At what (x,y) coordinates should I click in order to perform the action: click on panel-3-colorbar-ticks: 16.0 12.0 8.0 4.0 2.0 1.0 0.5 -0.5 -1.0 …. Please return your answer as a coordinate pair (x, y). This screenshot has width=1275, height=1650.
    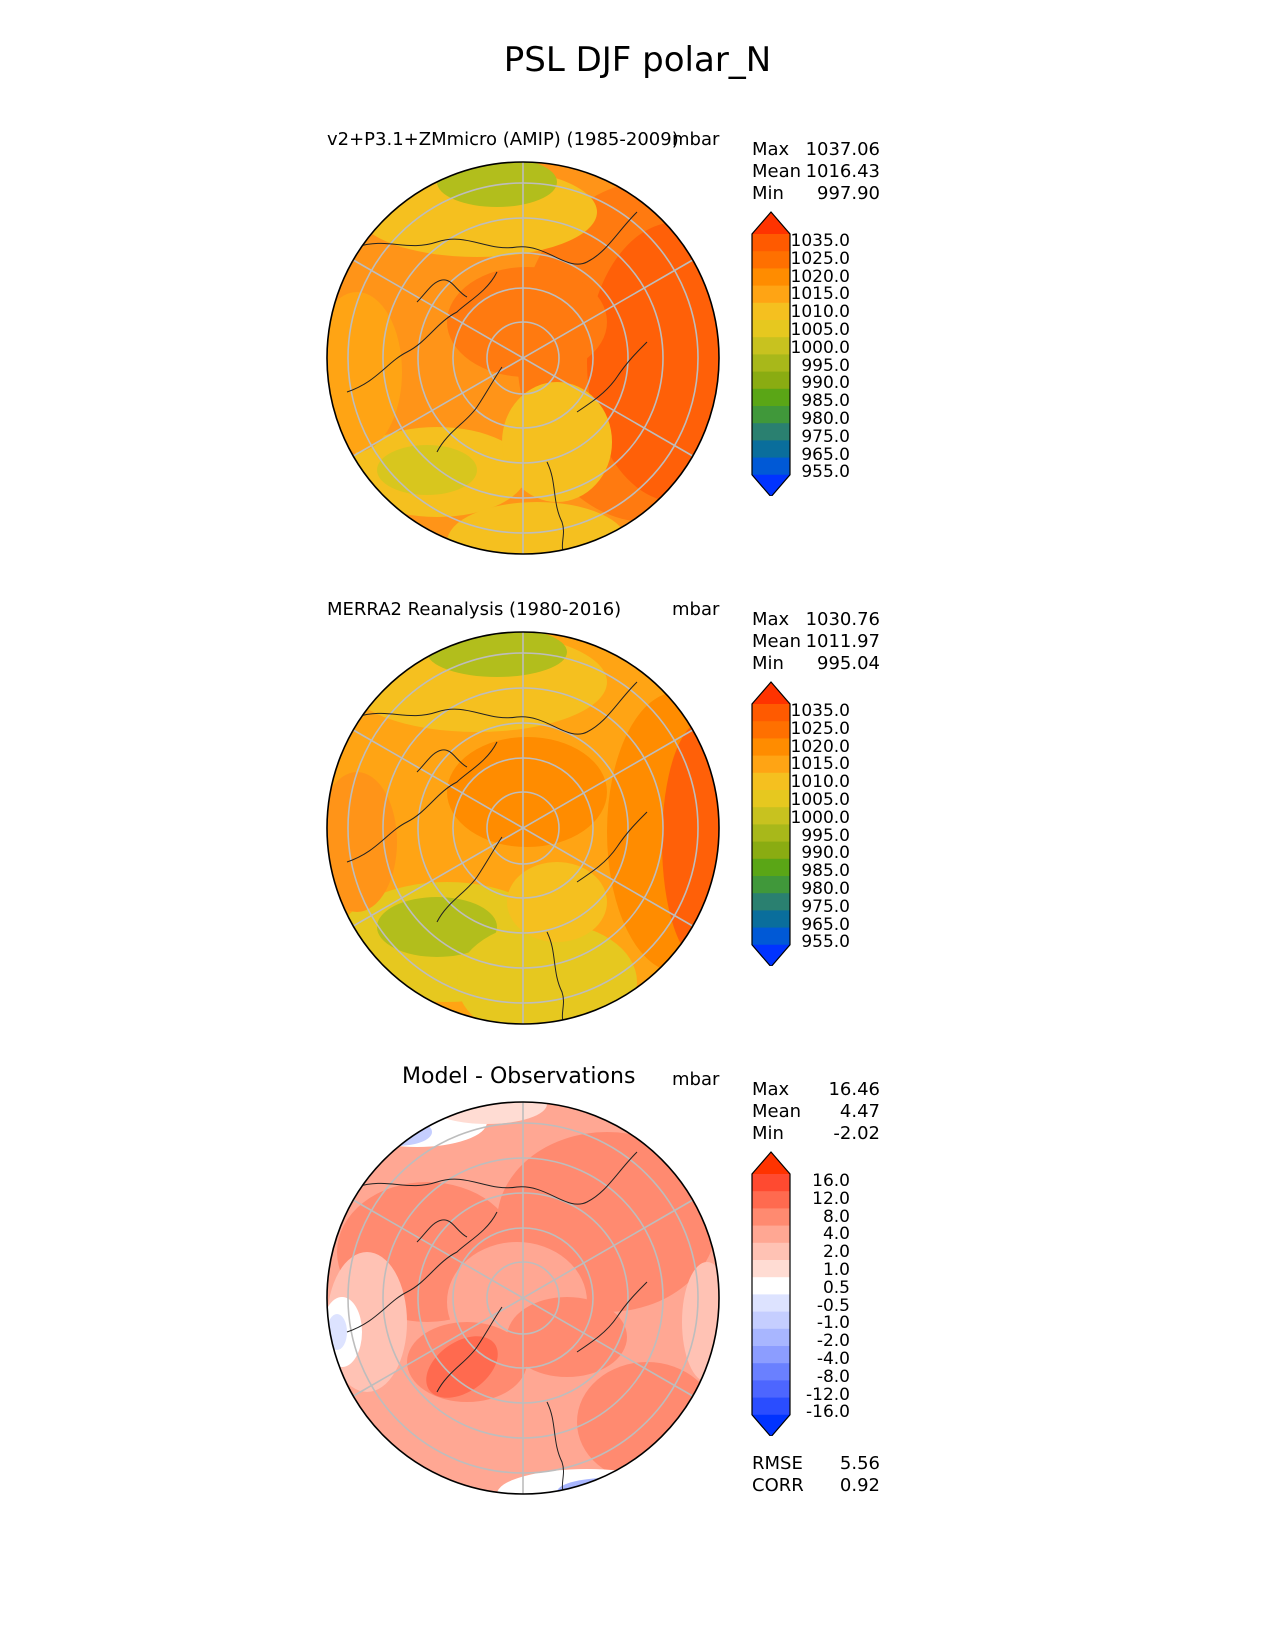
    Looking at the image, I should click on (819, 1297).